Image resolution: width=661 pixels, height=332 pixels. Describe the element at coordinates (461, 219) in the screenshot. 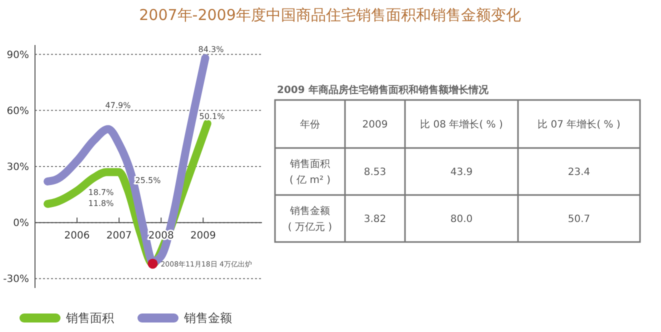

I see `text: 80.0` at that location.